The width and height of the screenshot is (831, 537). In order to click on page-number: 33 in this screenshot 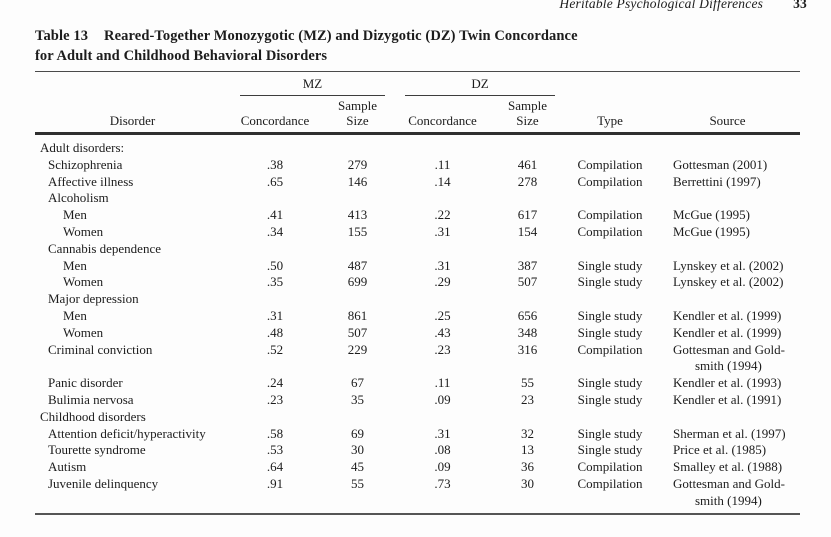, I will do `click(800, 5)`.